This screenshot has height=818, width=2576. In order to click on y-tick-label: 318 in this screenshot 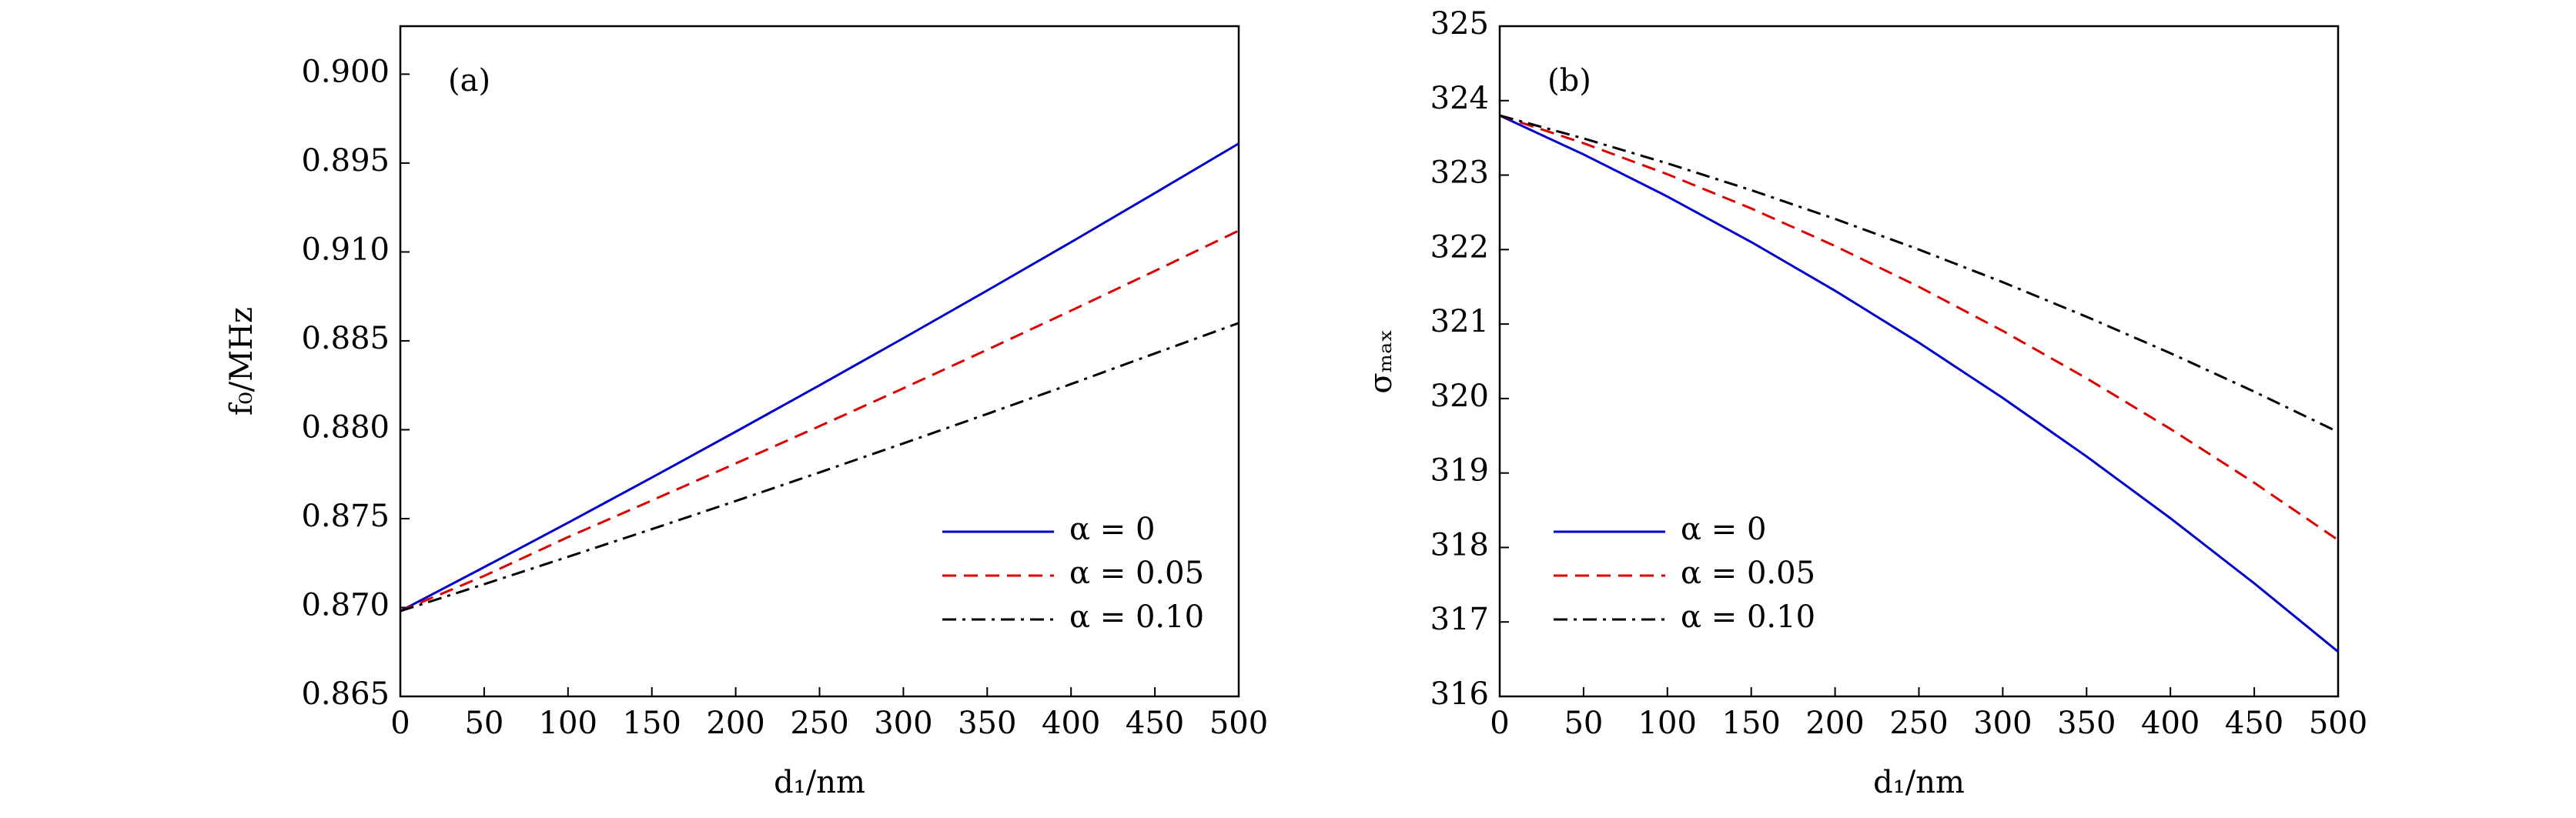, I will do `click(1460, 545)`.